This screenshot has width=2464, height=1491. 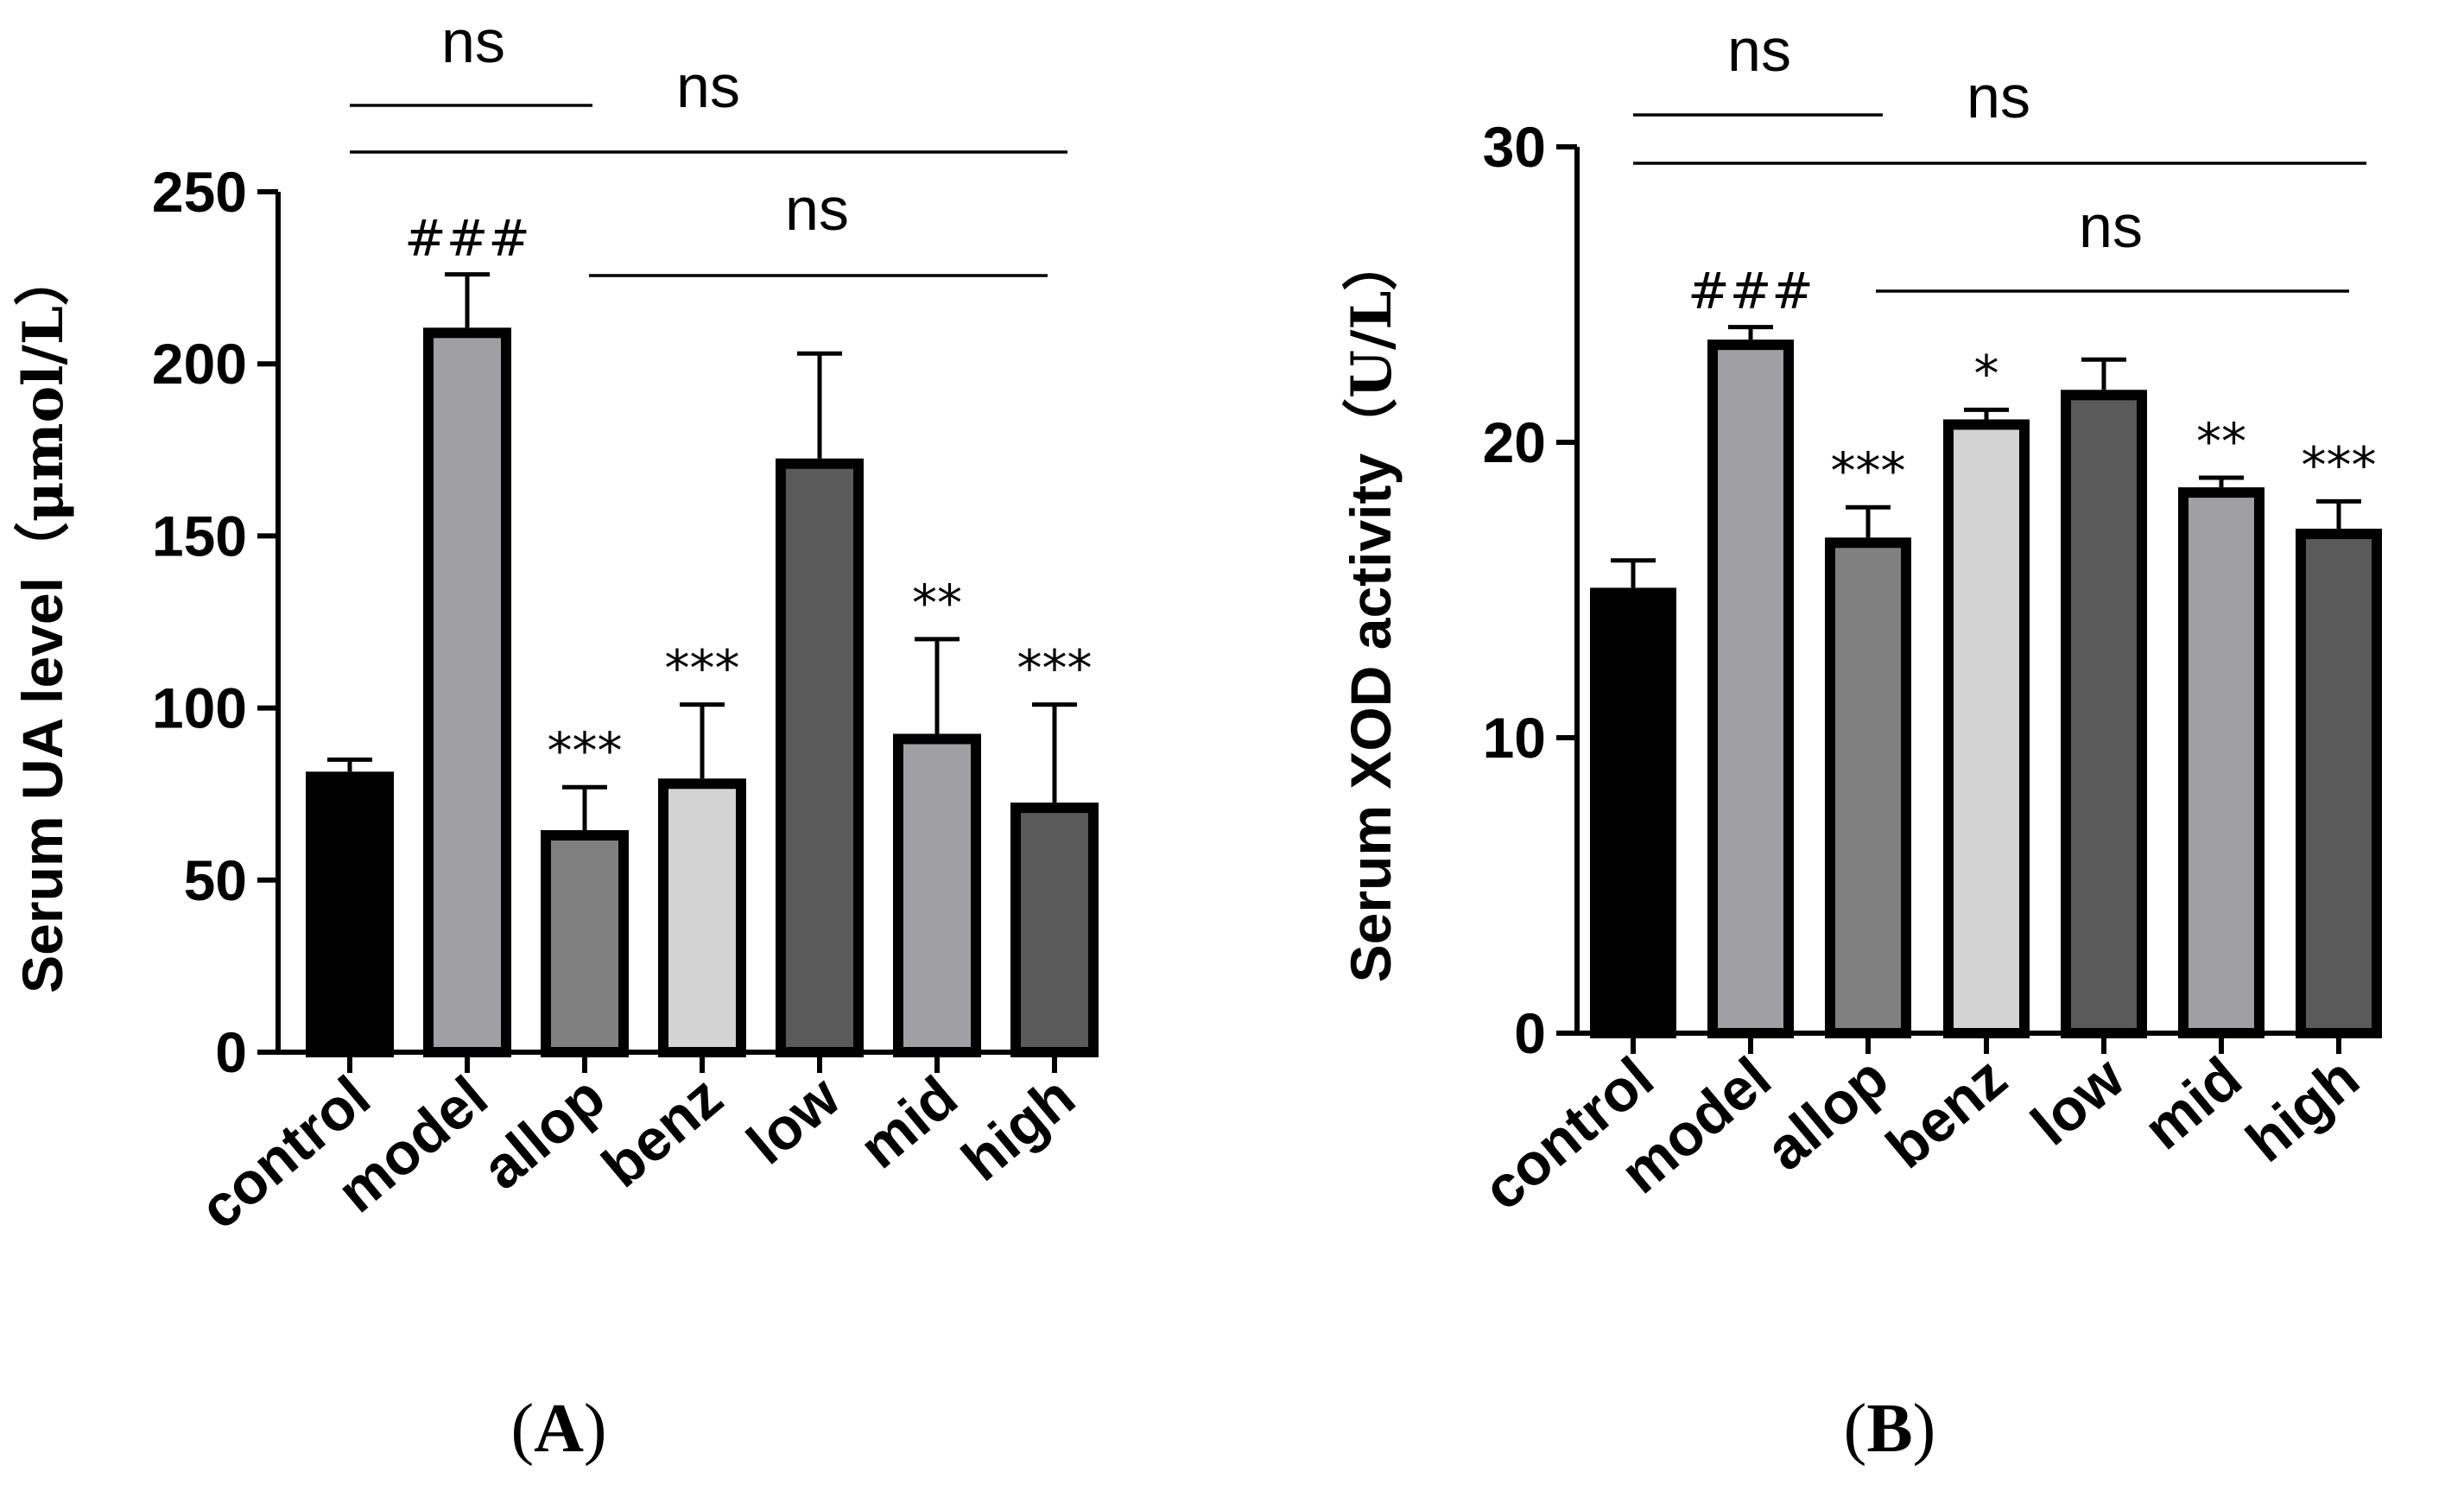 What do you see at coordinates (42, 785) in the screenshot?
I see `y-axis-title-main: Serum UA level` at bounding box center [42, 785].